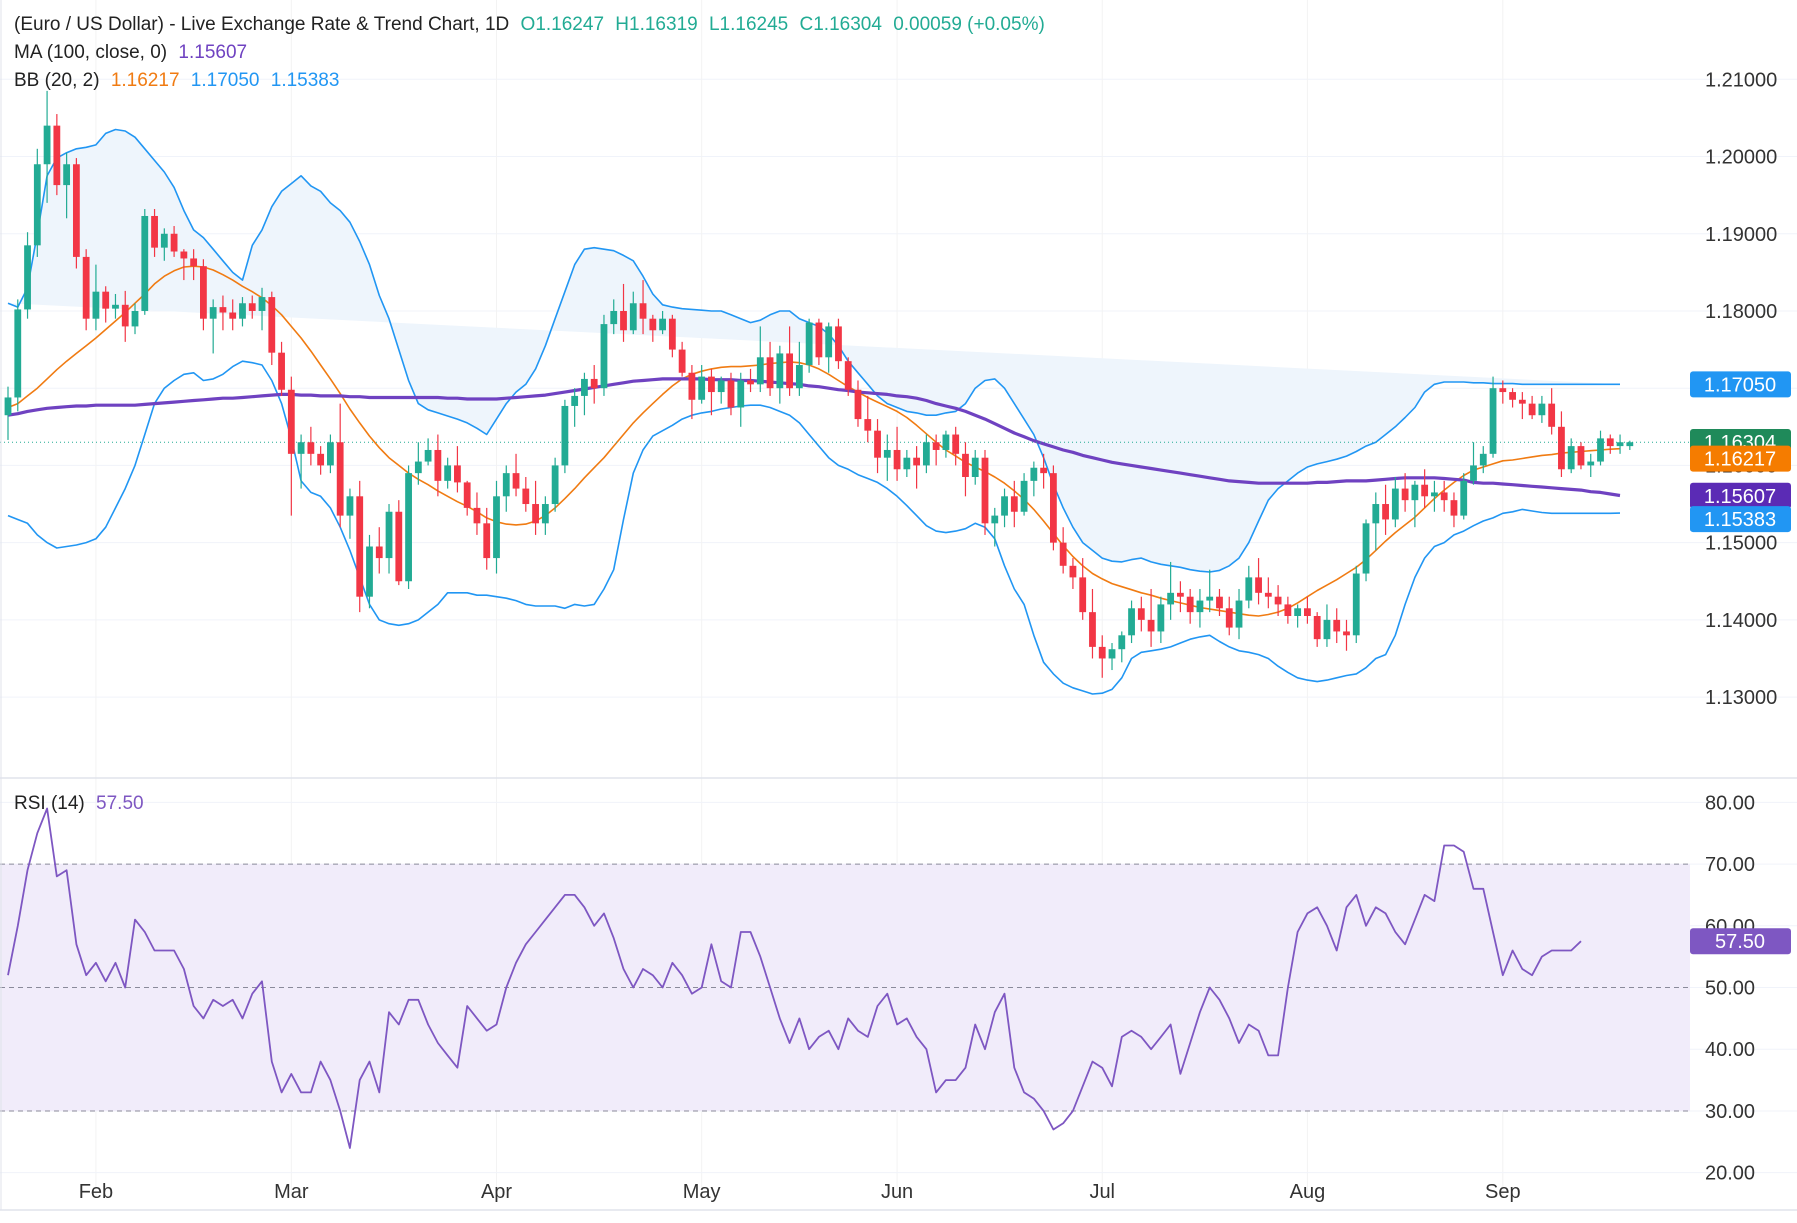  Describe the element at coordinates (1740, 520) in the screenshot. I see `badge-bb-lower-text: 1.15383` at that location.